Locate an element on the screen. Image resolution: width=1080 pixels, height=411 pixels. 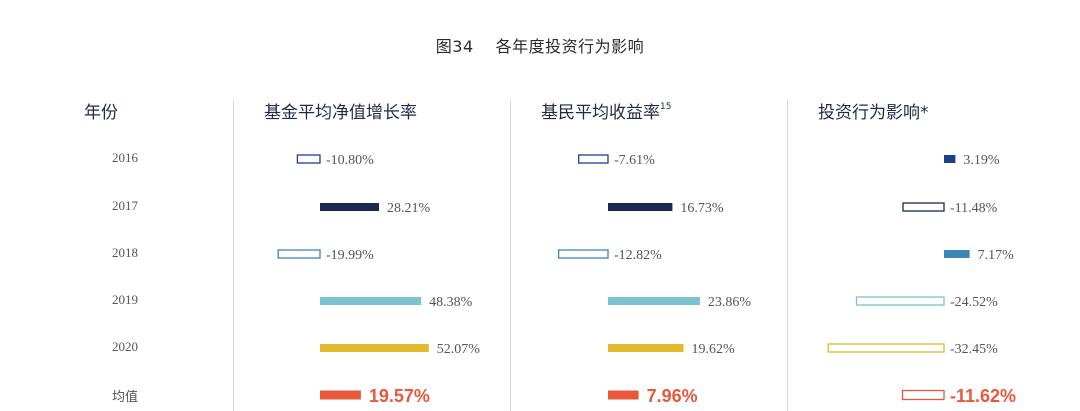
year-label: 2018 is located at coordinates (125, 252).